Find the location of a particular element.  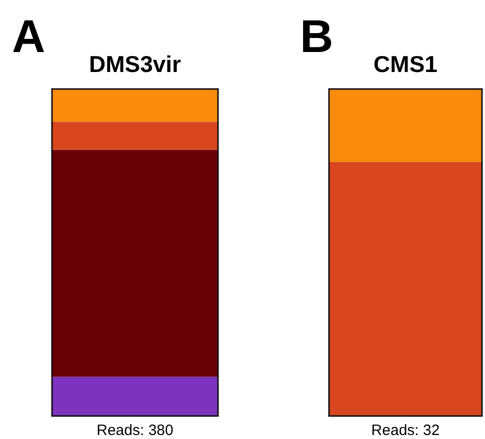

chart-title: CMS1 is located at coordinates (406, 64).